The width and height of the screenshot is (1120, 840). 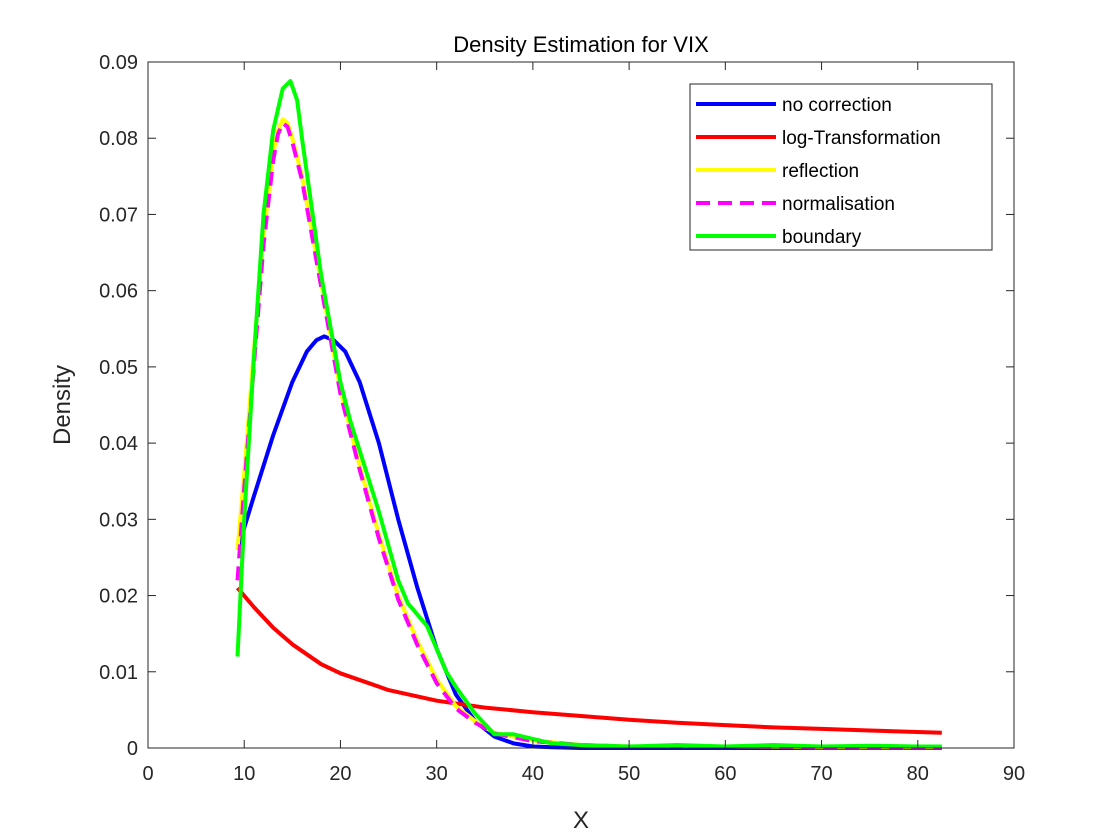 What do you see at coordinates (62, 405) in the screenshot?
I see `y-axis-label: Density` at bounding box center [62, 405].